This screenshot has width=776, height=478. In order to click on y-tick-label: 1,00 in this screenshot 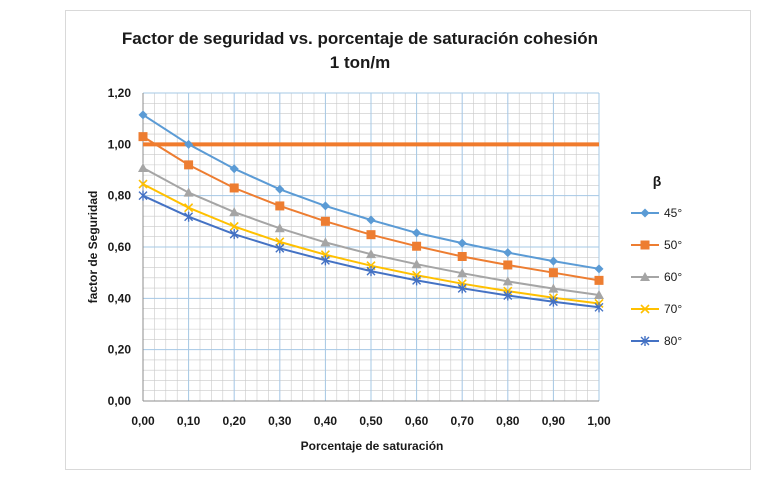, I will do `click(120, 144)`.